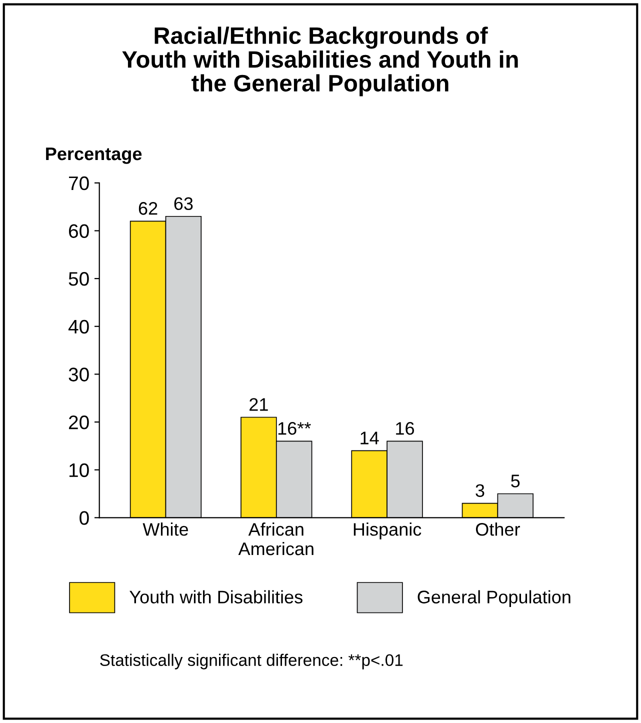 This screenshot has width=641, height=723. I want to click on text: Statistically significant difference: **p<.01, so click(251, 662).